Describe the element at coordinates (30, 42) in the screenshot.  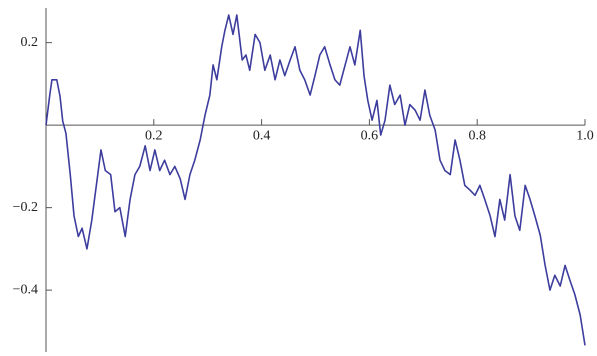
I see `y-tick-label: 0.2` at that location.